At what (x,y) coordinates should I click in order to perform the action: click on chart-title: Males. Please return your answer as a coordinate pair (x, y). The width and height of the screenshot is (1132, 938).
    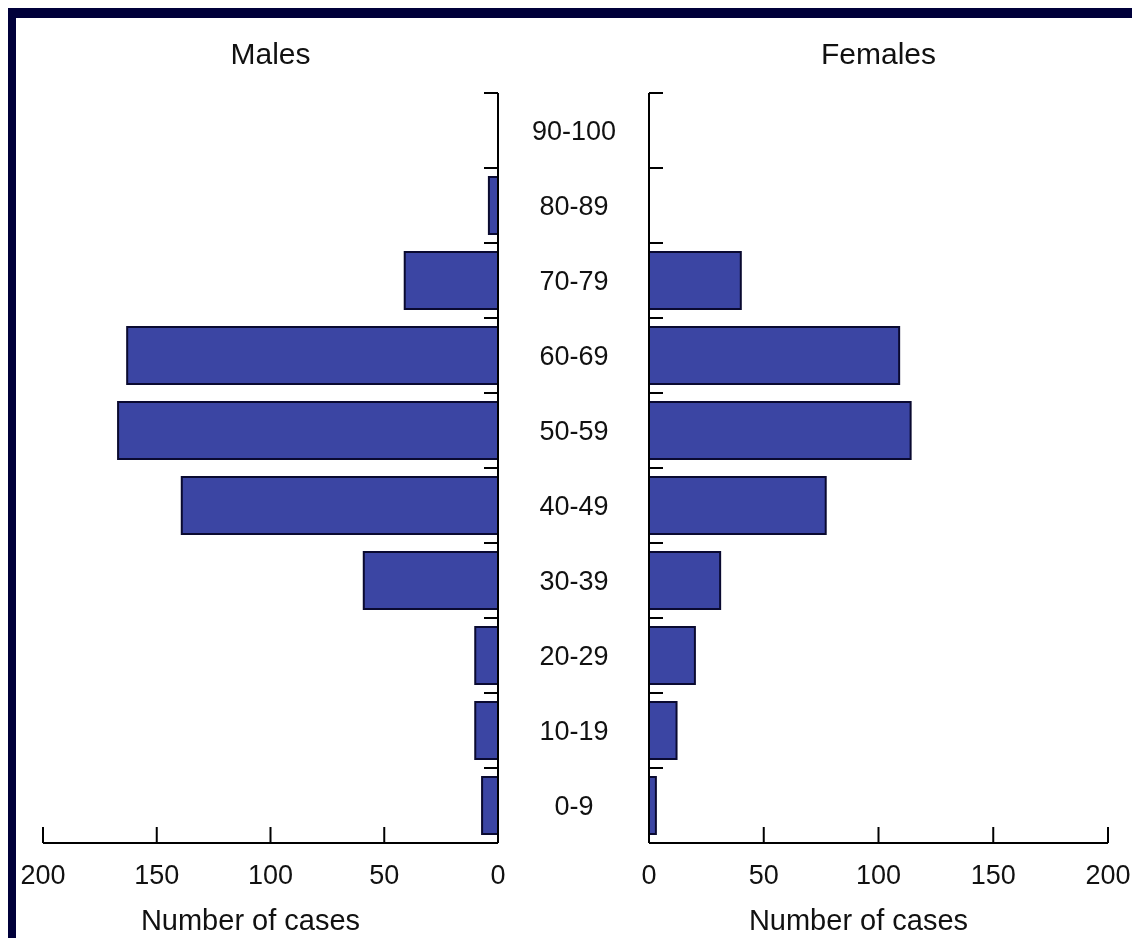
    Looking at the image, I should click on (270, 53).